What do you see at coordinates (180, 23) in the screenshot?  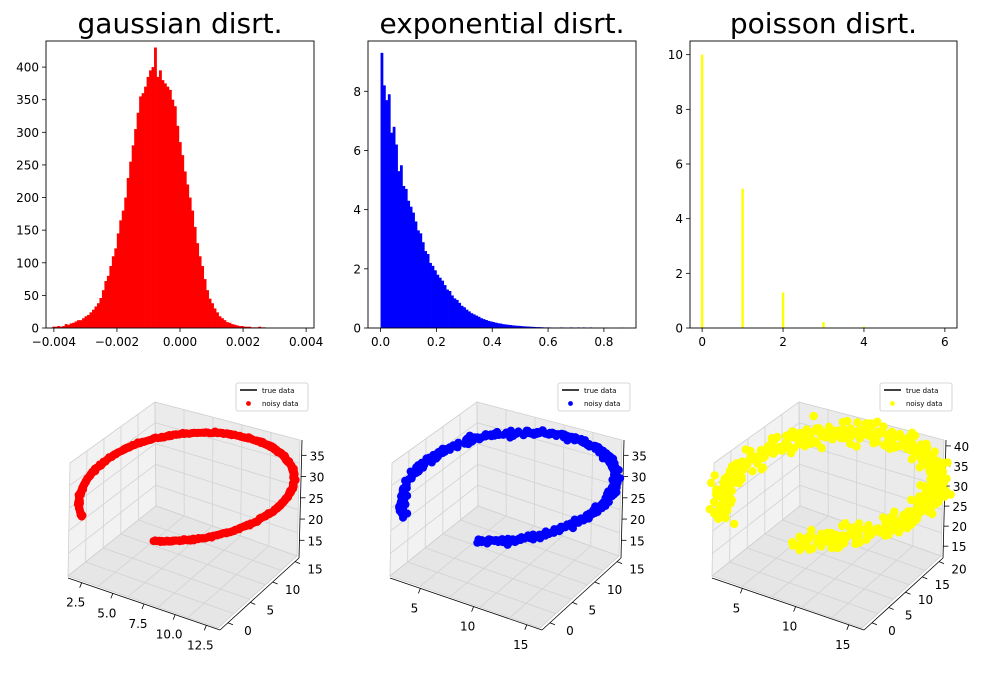 I see `gaussian-title: gaussian disrt.` at bounding box center [180, 23].